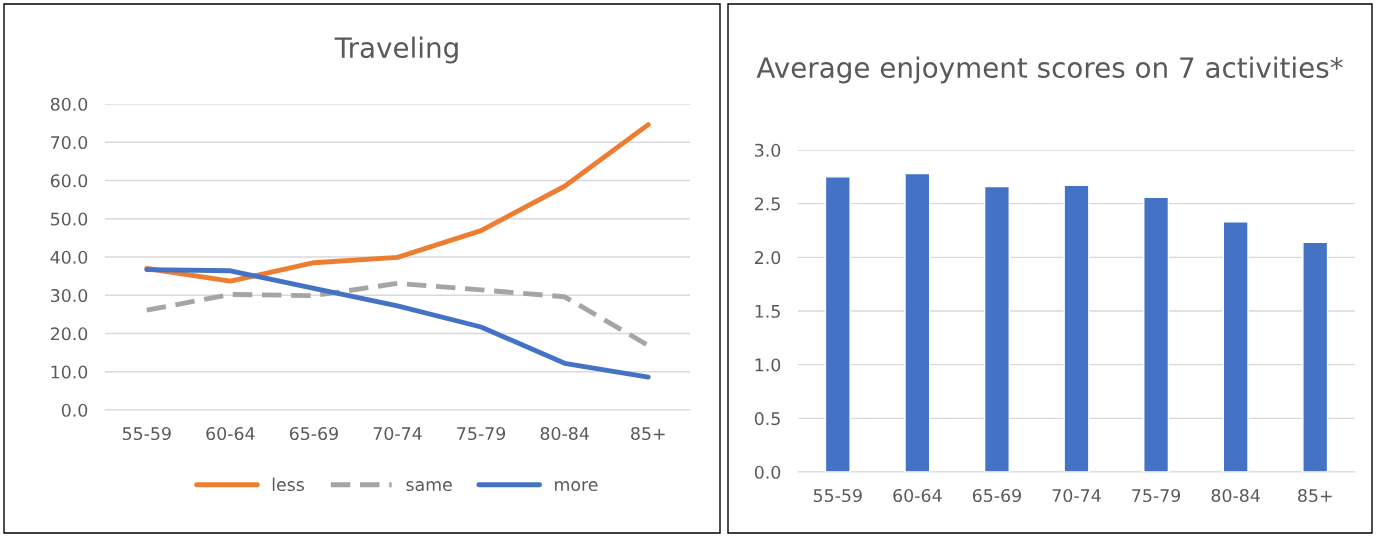  I want to click on y-tick-label: 0.5, so click(767, 419).